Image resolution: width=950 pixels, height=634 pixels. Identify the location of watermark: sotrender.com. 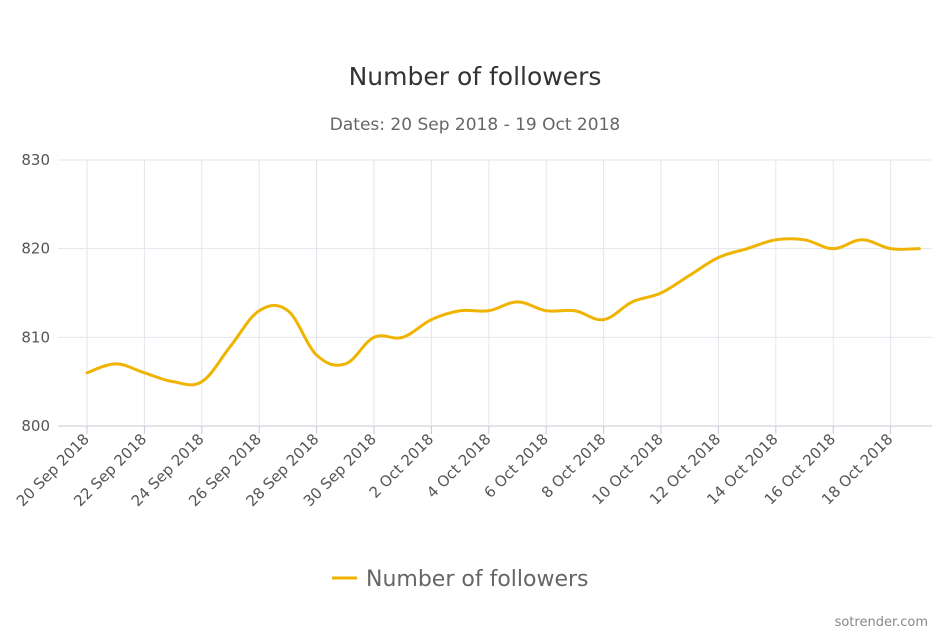
(881, 622).